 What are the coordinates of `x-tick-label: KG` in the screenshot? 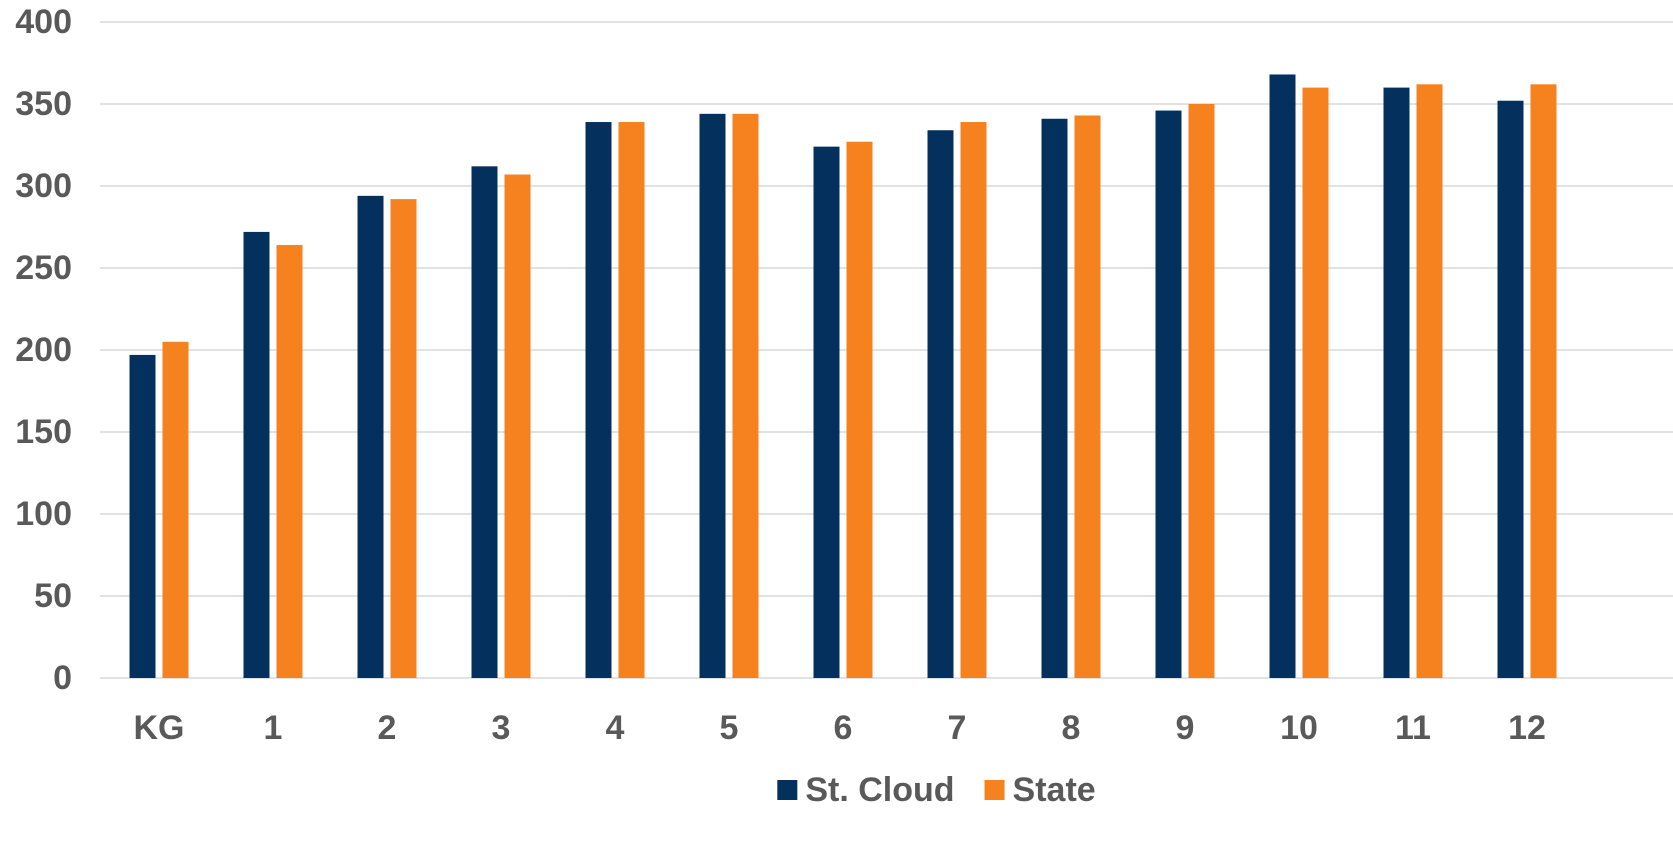 It's located at (159, 728).